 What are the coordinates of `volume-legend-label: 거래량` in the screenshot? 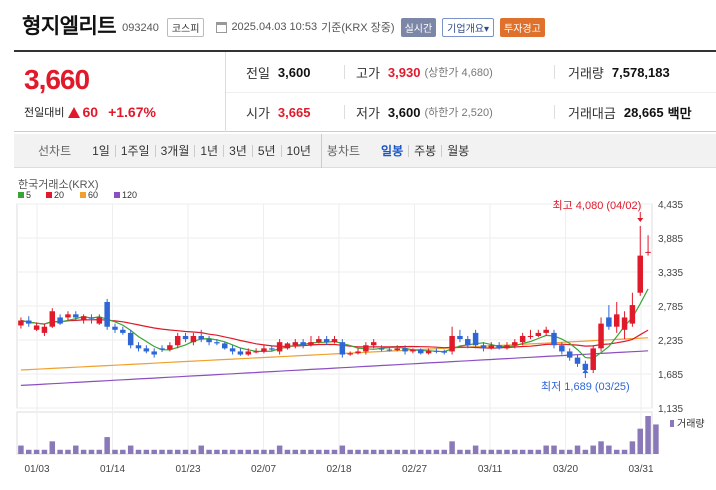 It's located at (691, 424).